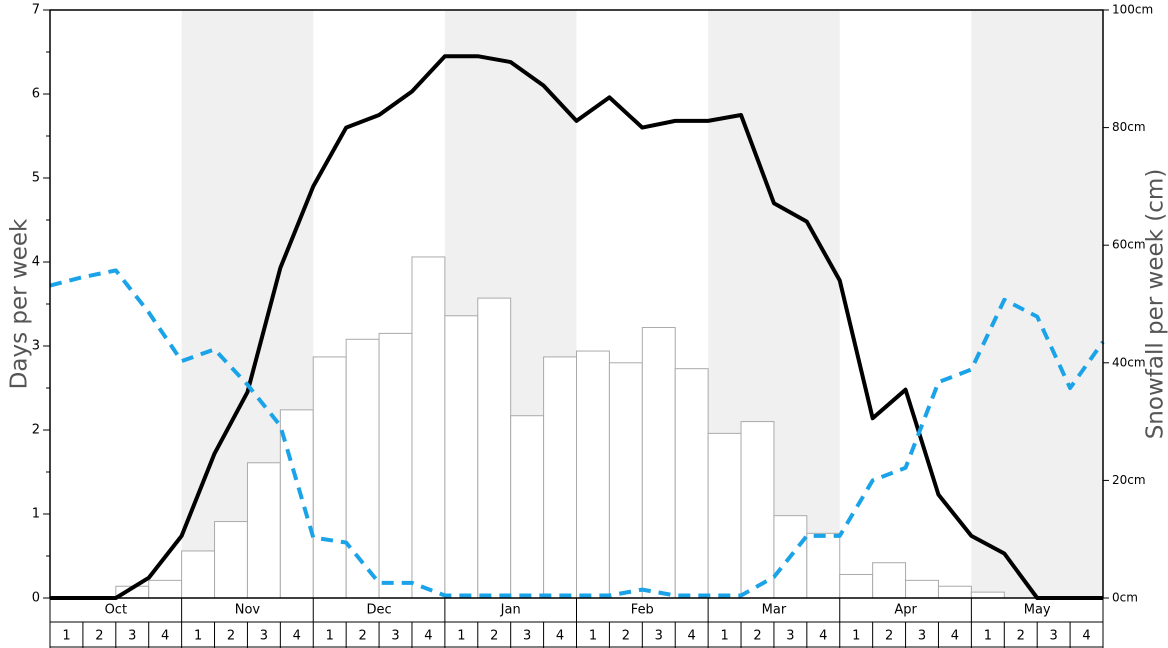  Describe the element at coordinates (36, 346) in the screenshot. I see `y-tick-label: 3` at that location.